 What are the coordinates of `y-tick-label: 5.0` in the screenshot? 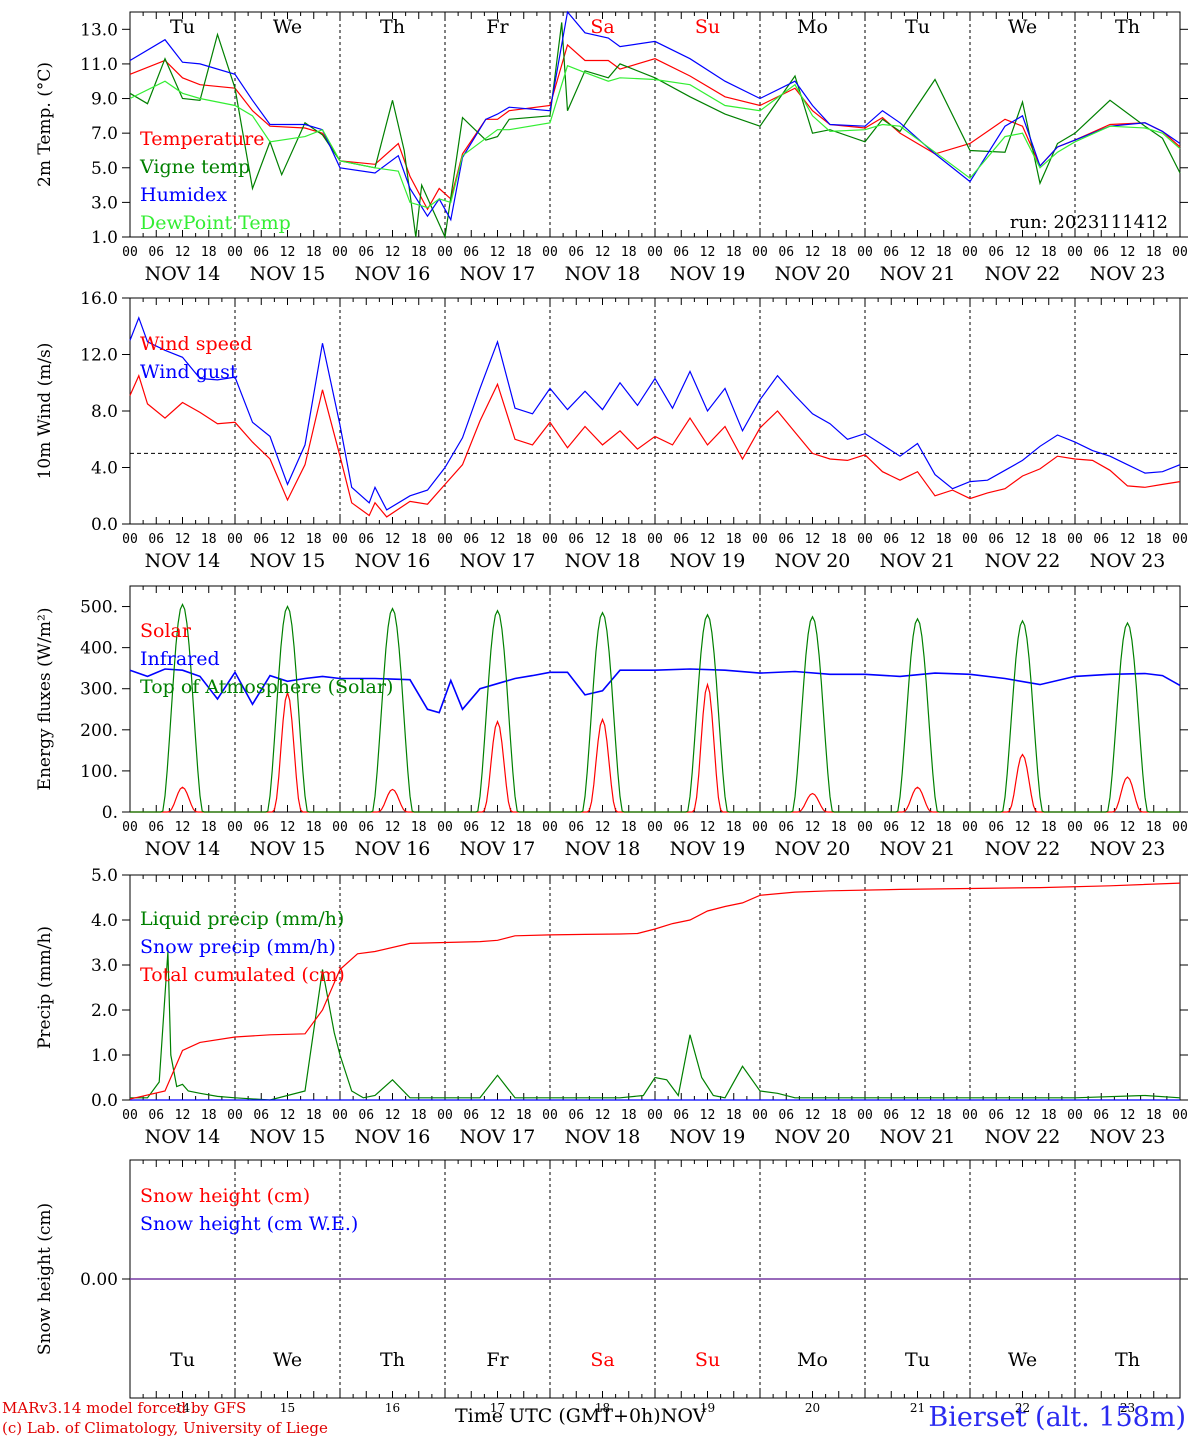 It's located at (104, 876).